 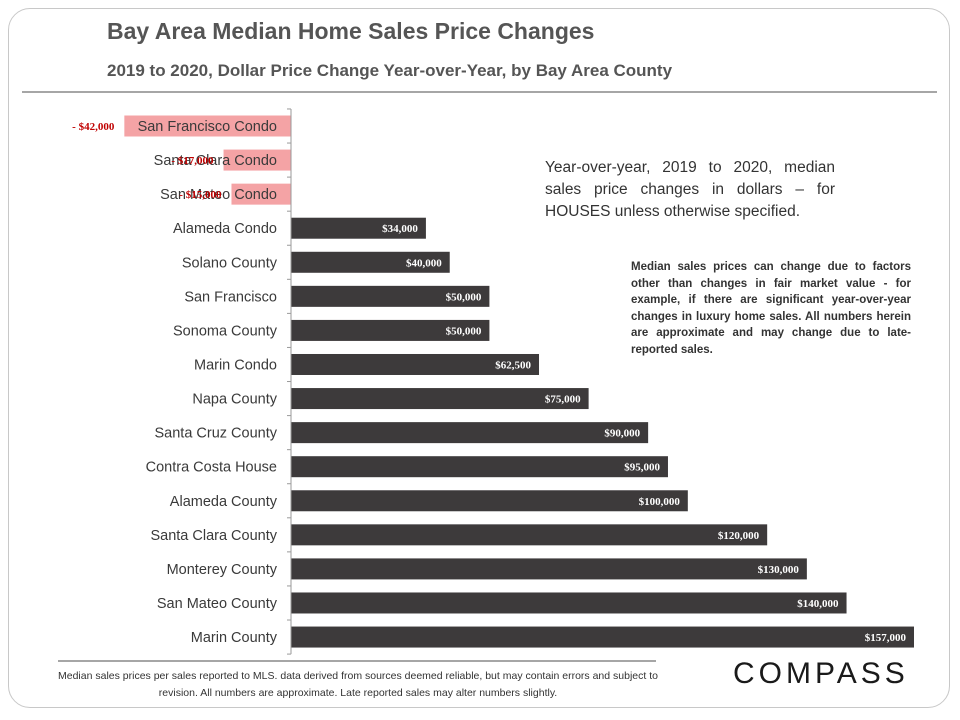 What do you see at coordinates (234, 400) in the screenshot?
I see `category-label: Napa County` at bounding box center [234, 400].